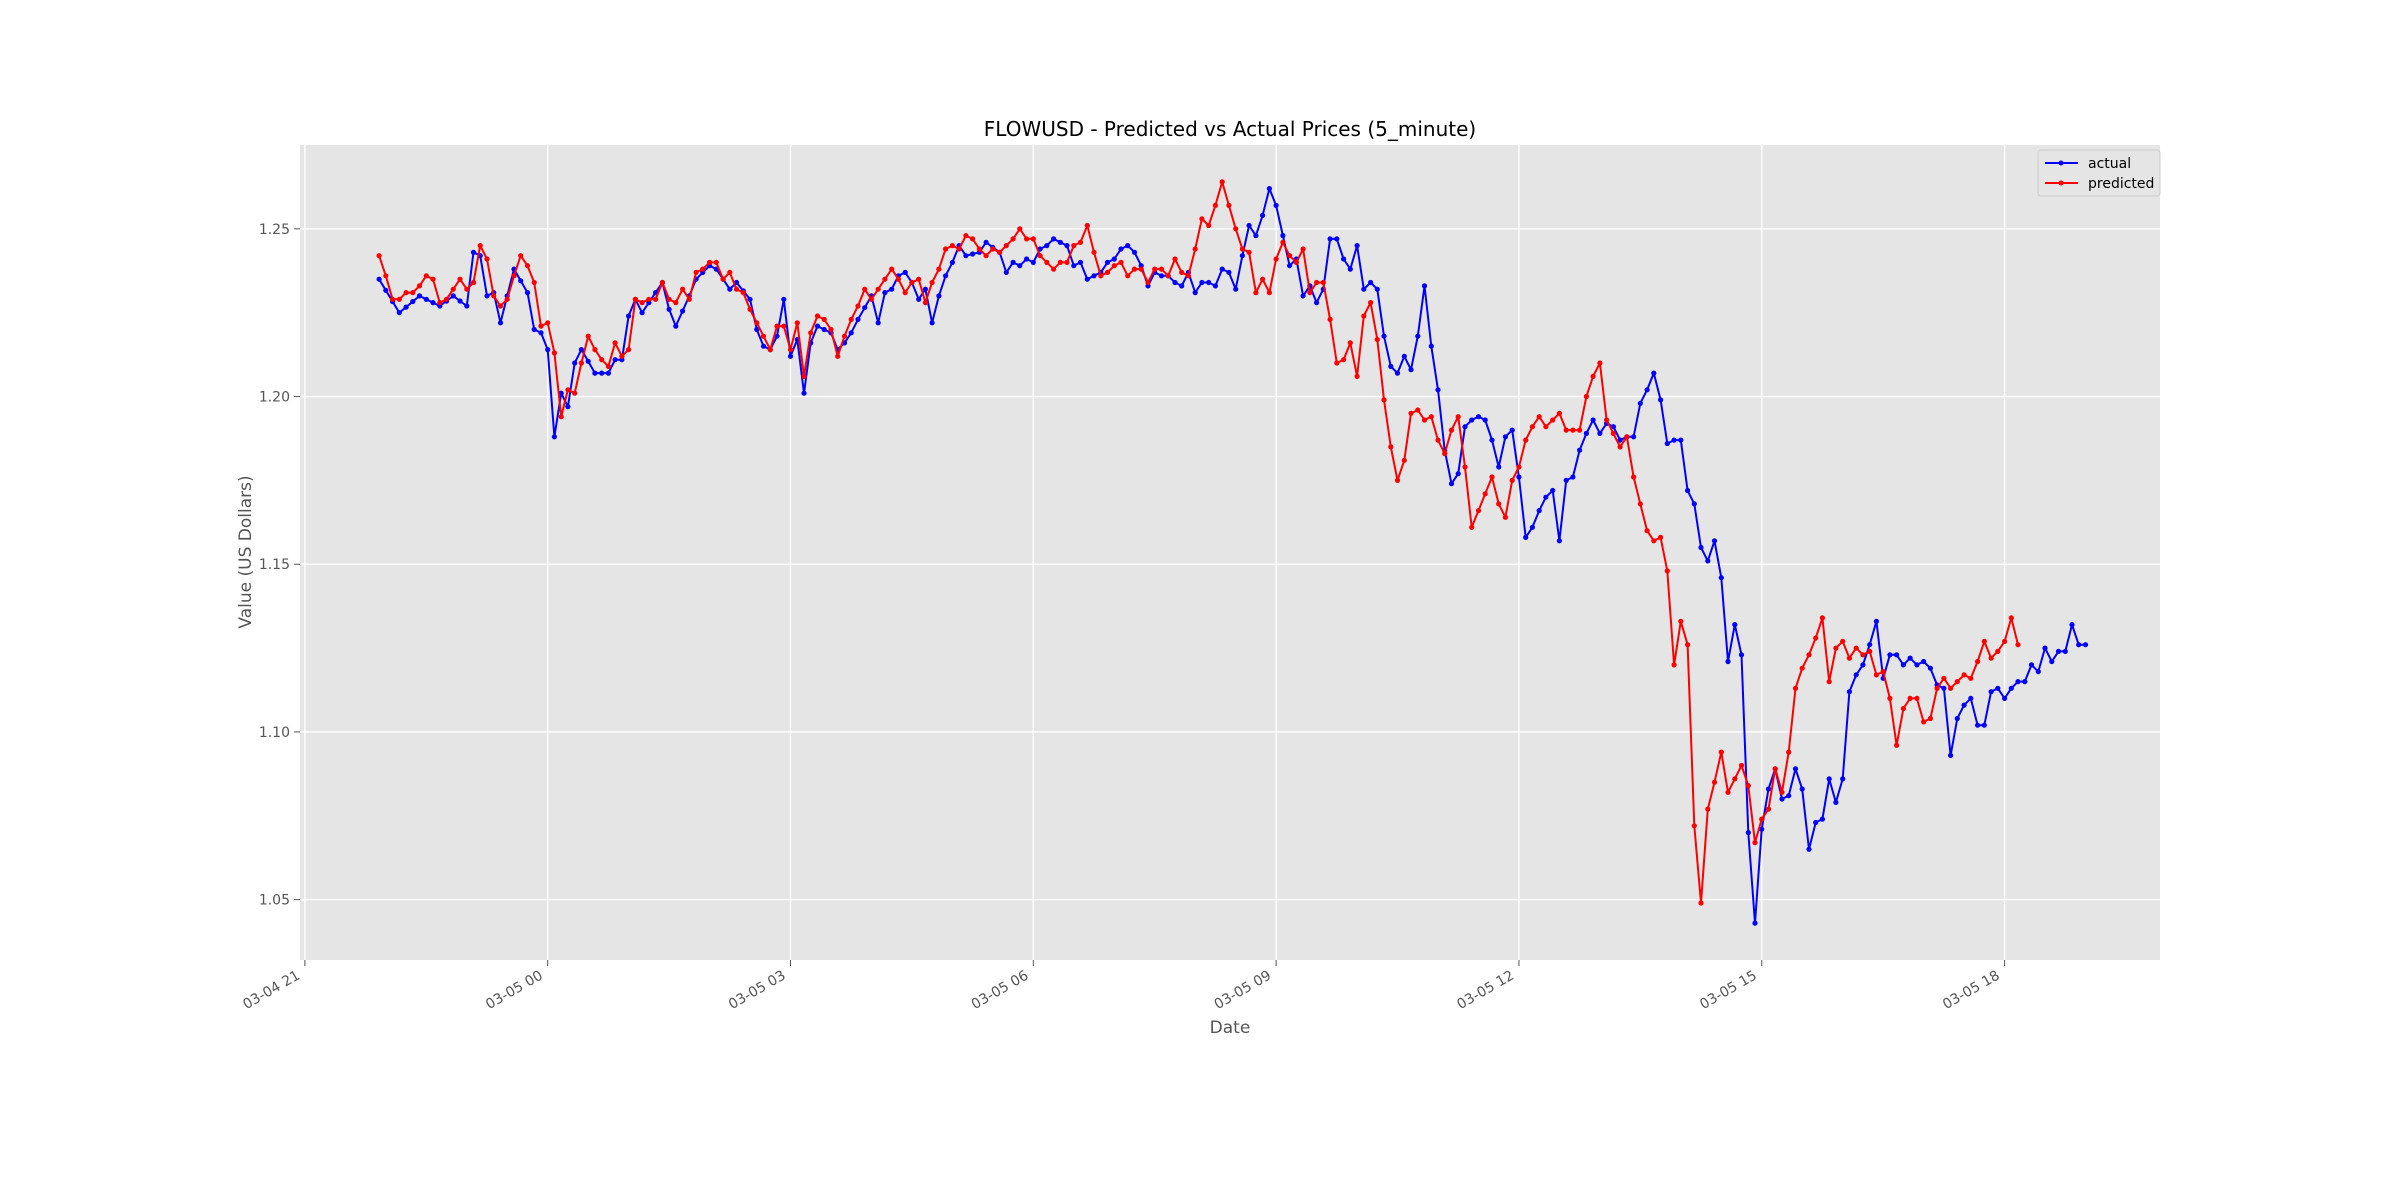 Image resolution: width=2400 pixels, height=1200 pixels. Describe the element at coordinates (514, 990) in the screenshot. I see `x-tick-label: 03-05 00` at that location.